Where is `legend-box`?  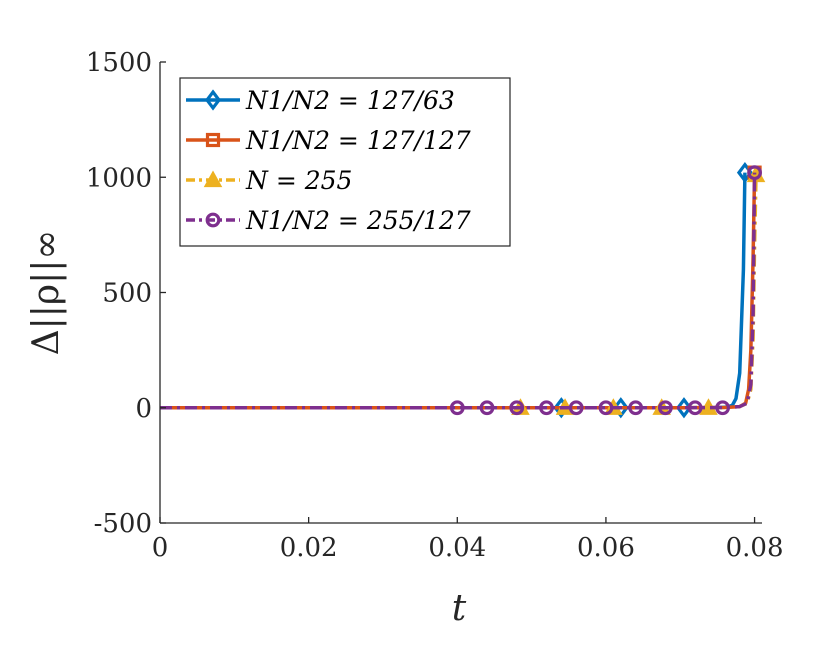 legend-box is located at coordinates (345, 162).